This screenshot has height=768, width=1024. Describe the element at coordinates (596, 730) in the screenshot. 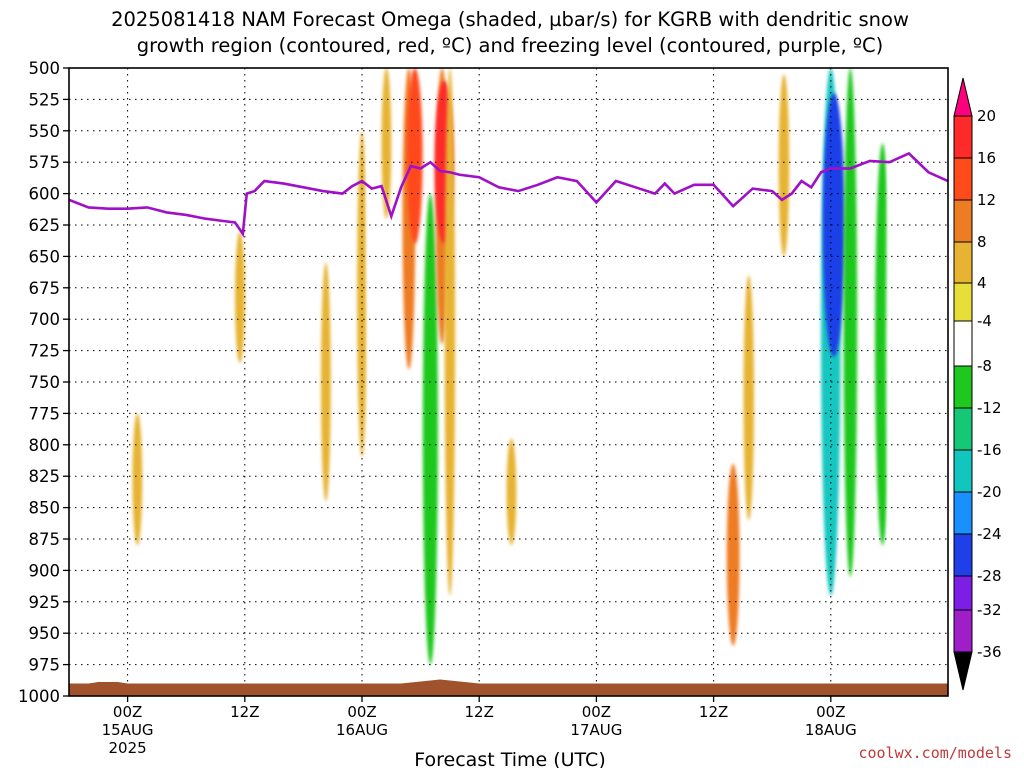

I see `x-tick-label: 17AUG` at that location.